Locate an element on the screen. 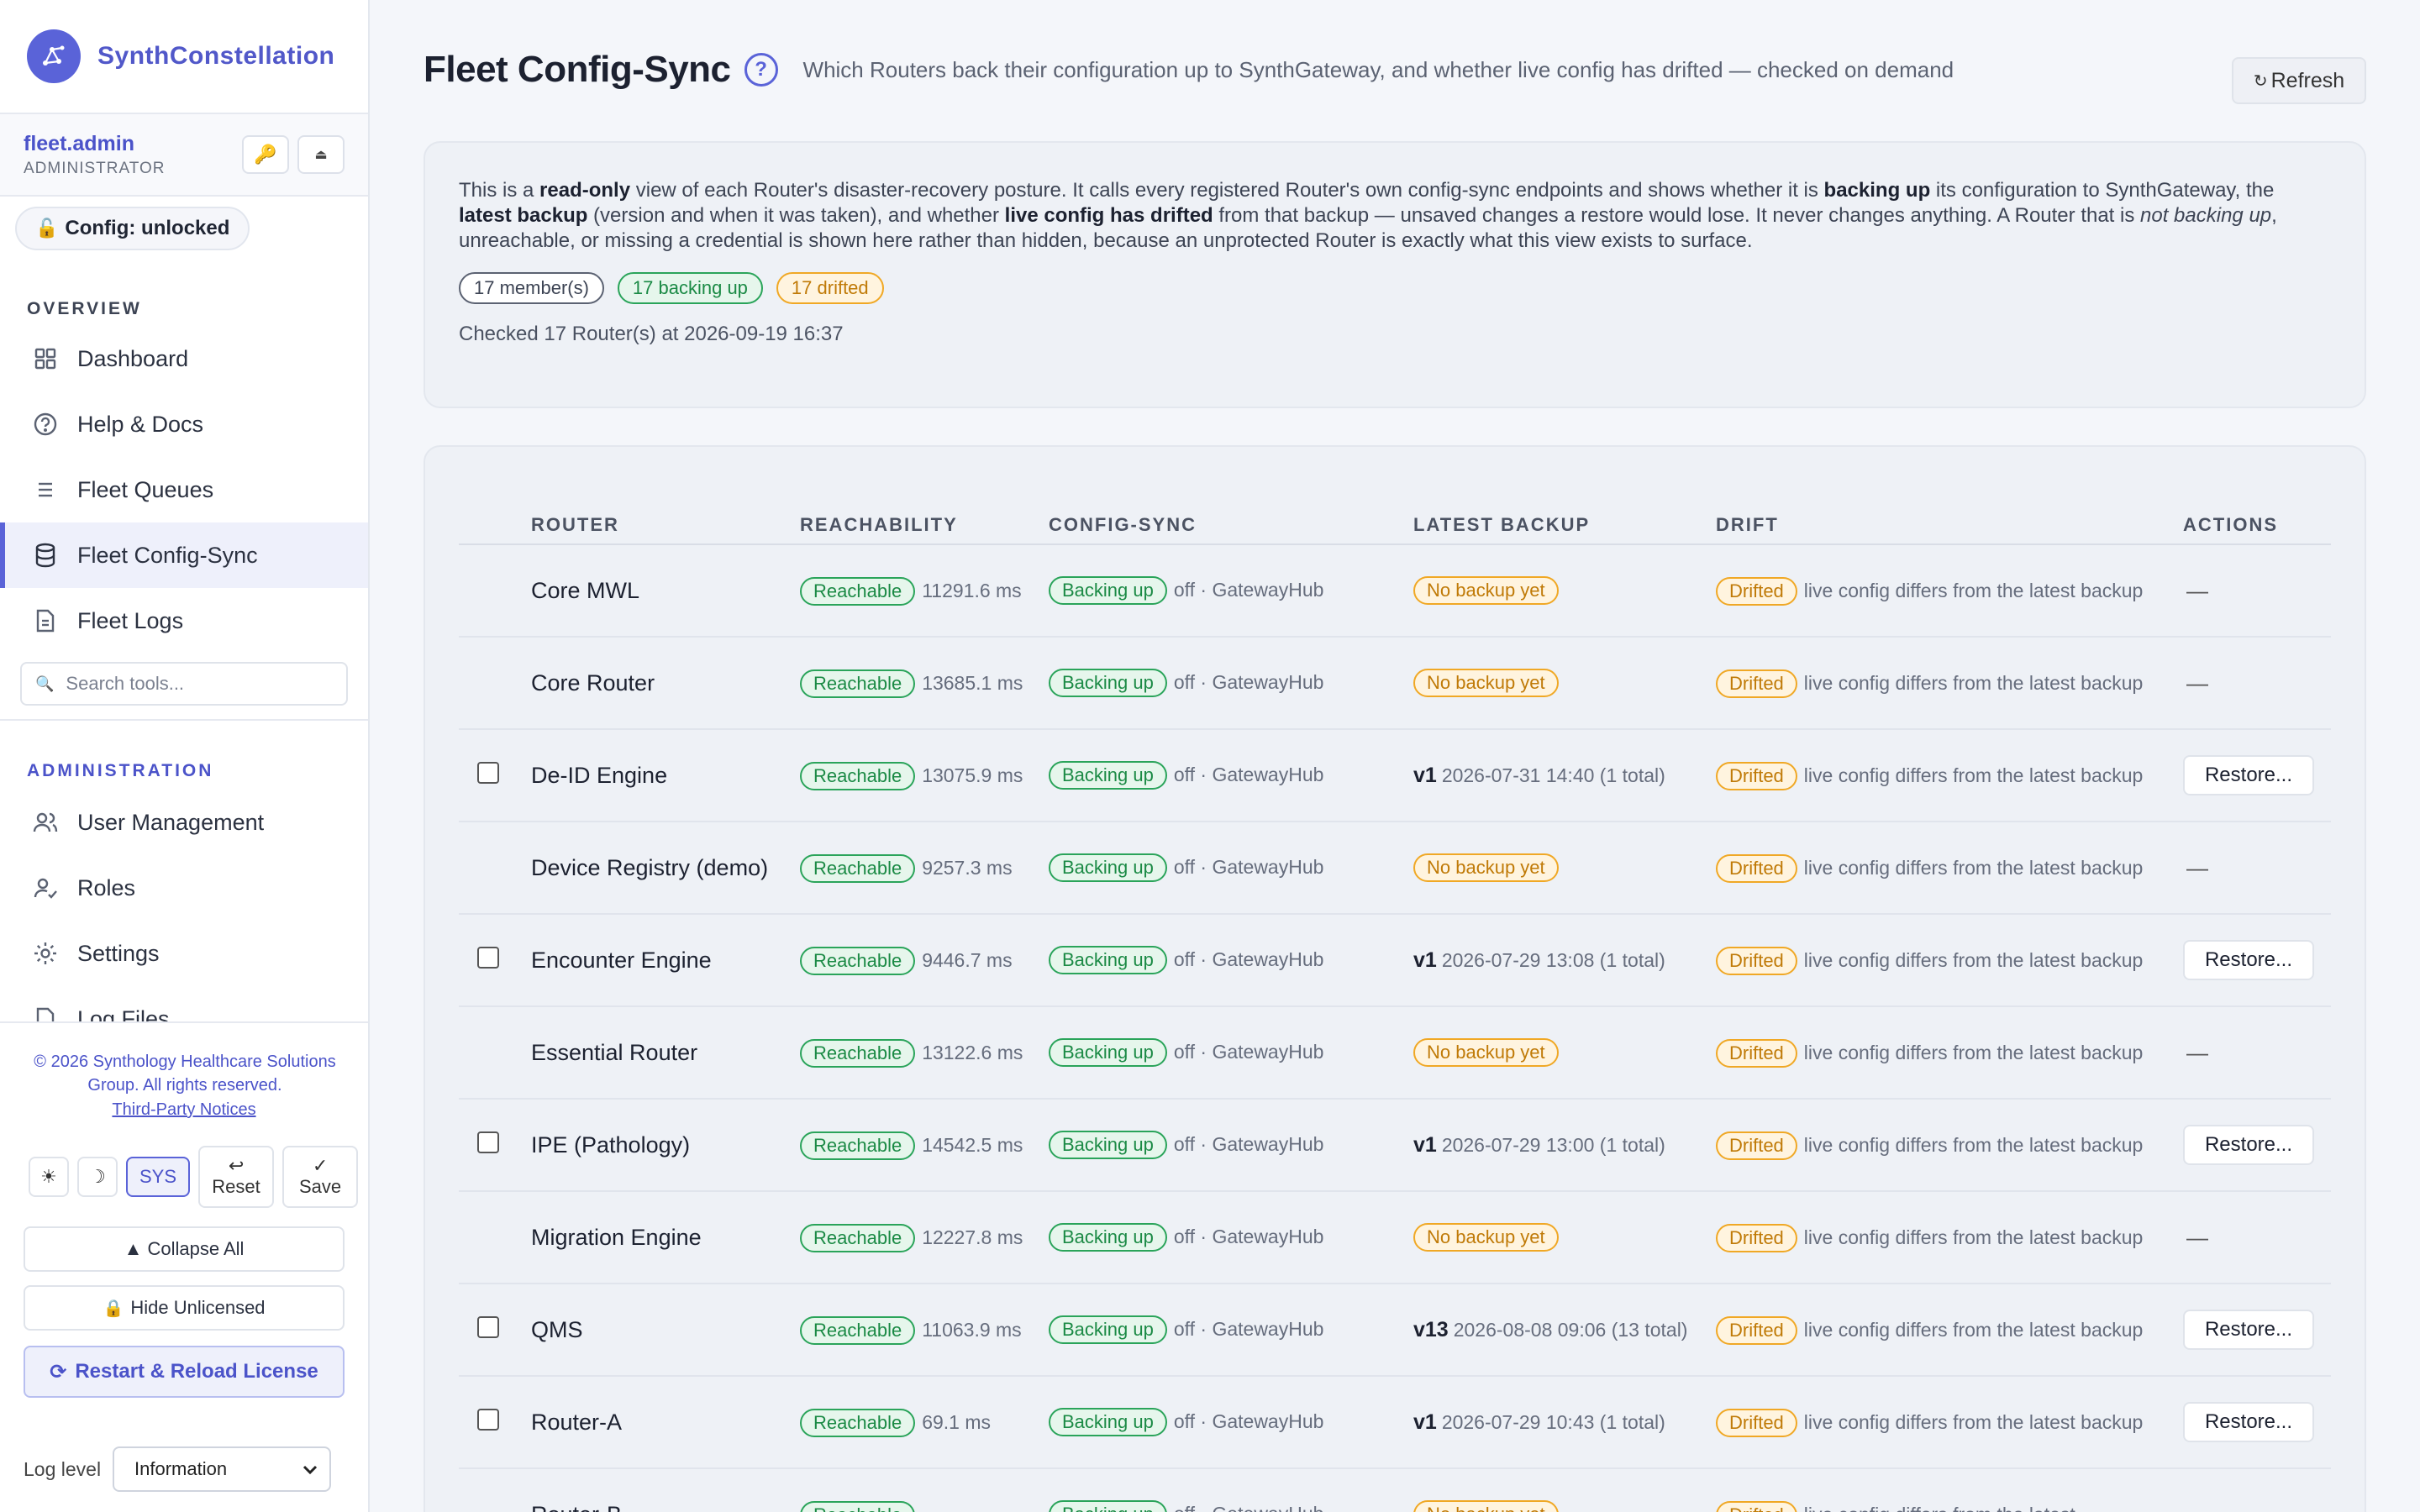 The image size is (2420, 1512). drift-detail: live config differs from the latest is located at coordinates (1939, 1508).